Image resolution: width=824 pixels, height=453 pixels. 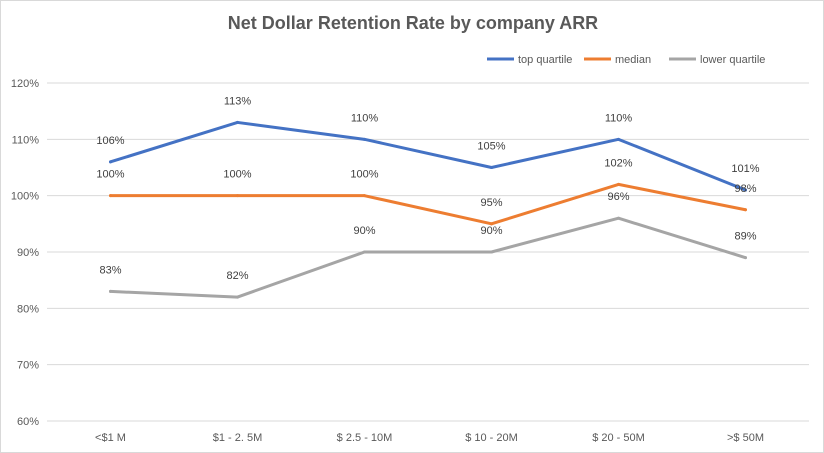 I want to click on y-tick-label: 60%, so click(x=28, y=422).